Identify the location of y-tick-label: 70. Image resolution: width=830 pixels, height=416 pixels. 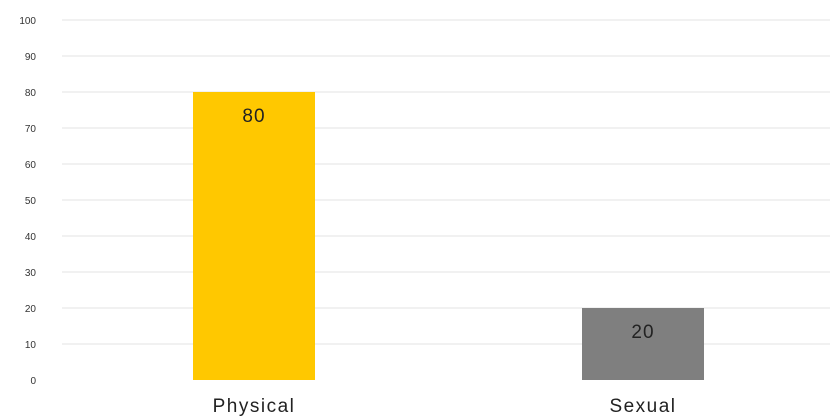
(31, 129).